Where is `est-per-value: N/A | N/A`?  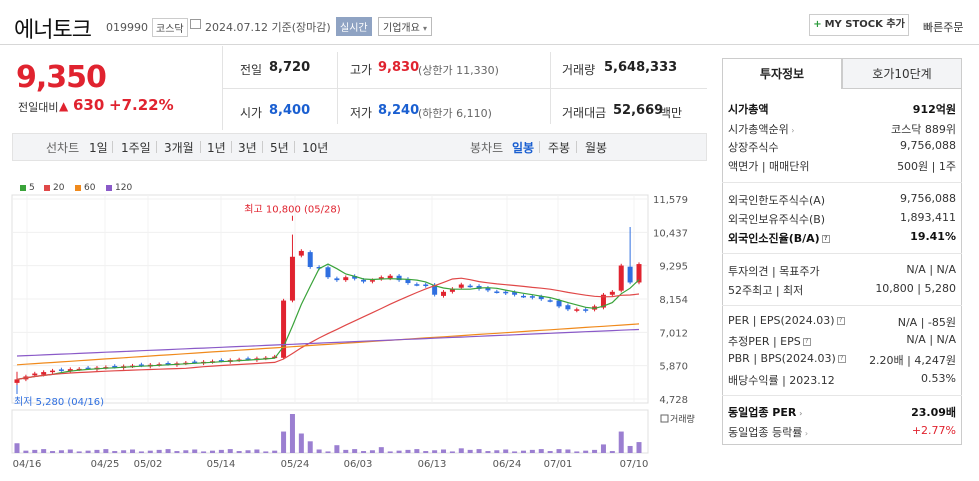 est-per-value: N/A | N/A is located at coordinates (931, 339).